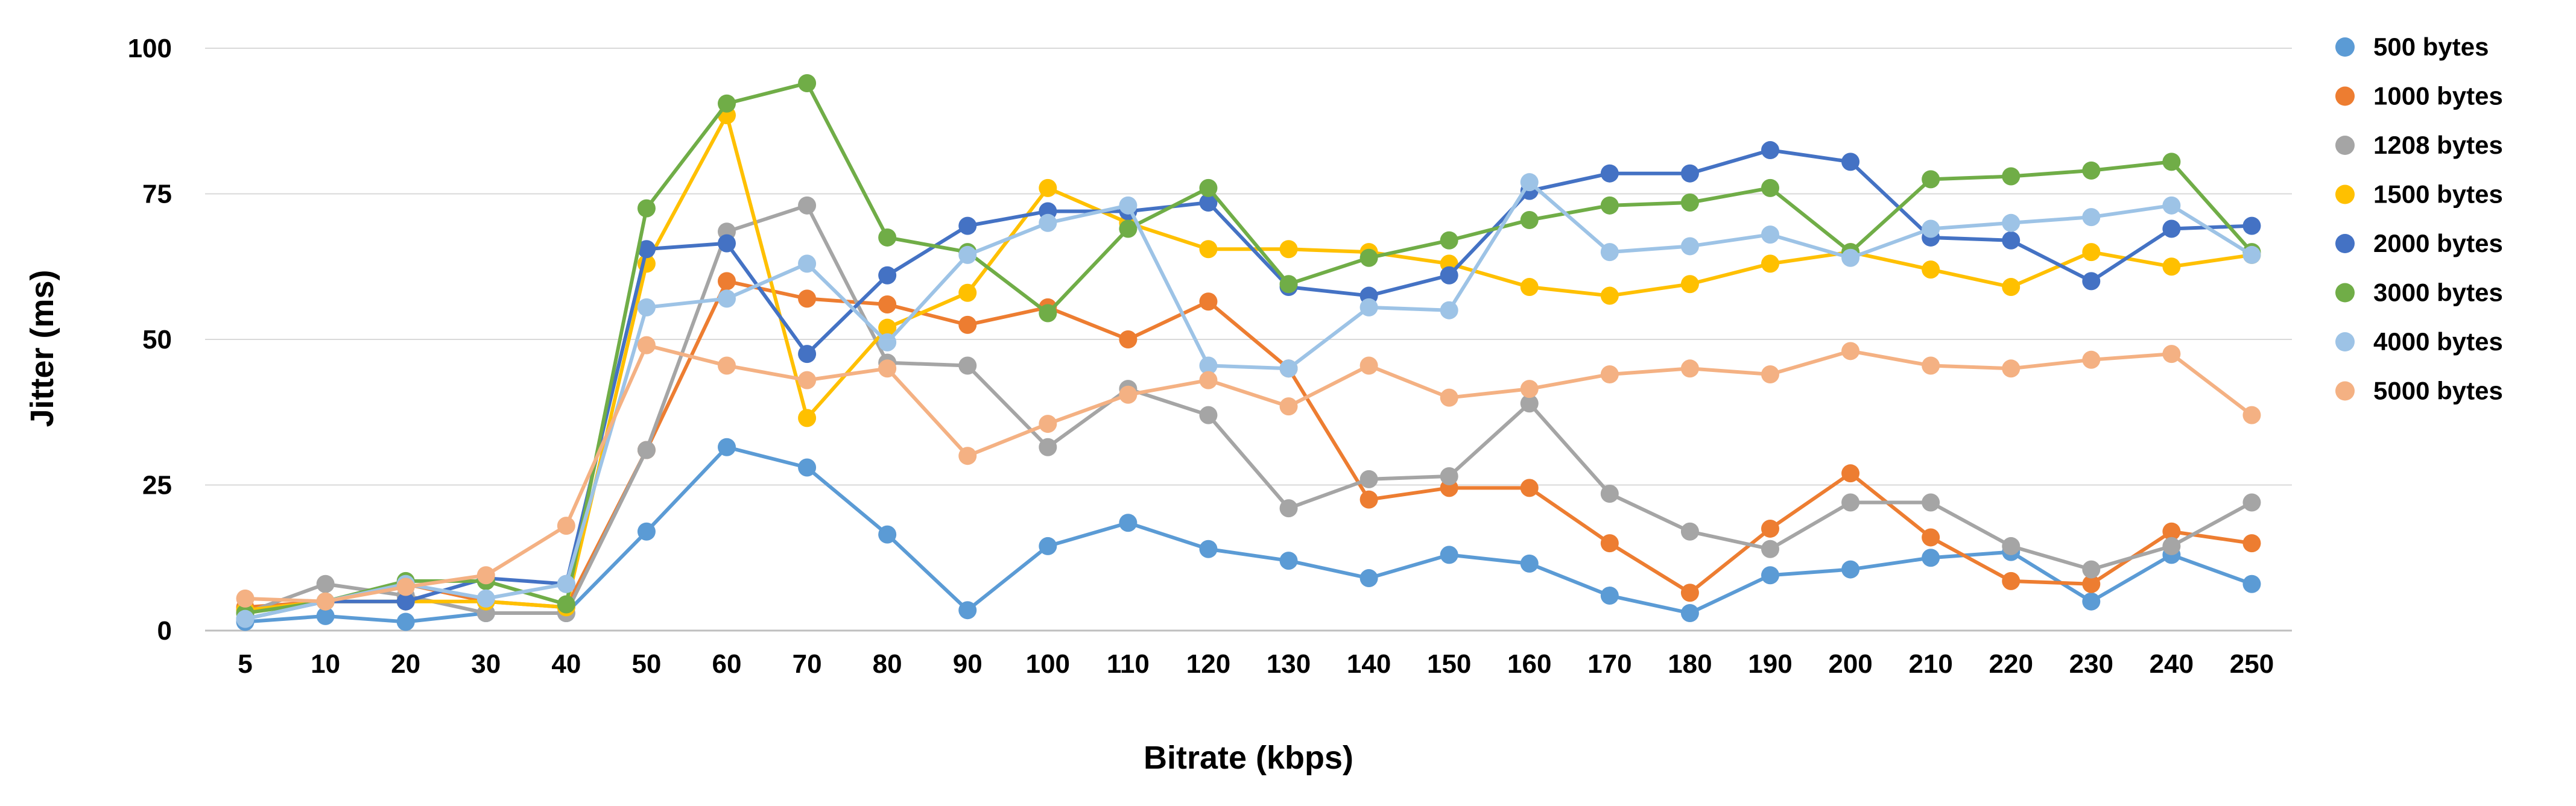 This screenshot has width=2576, height=806. I want to click on x-tick-label: 240, so click(2172, 664).